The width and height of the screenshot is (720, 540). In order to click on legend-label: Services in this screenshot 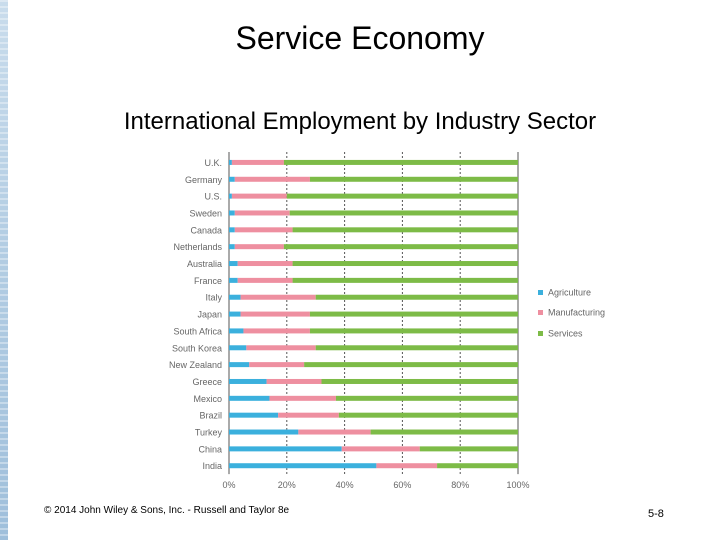, I will do `click(565, 334)`.